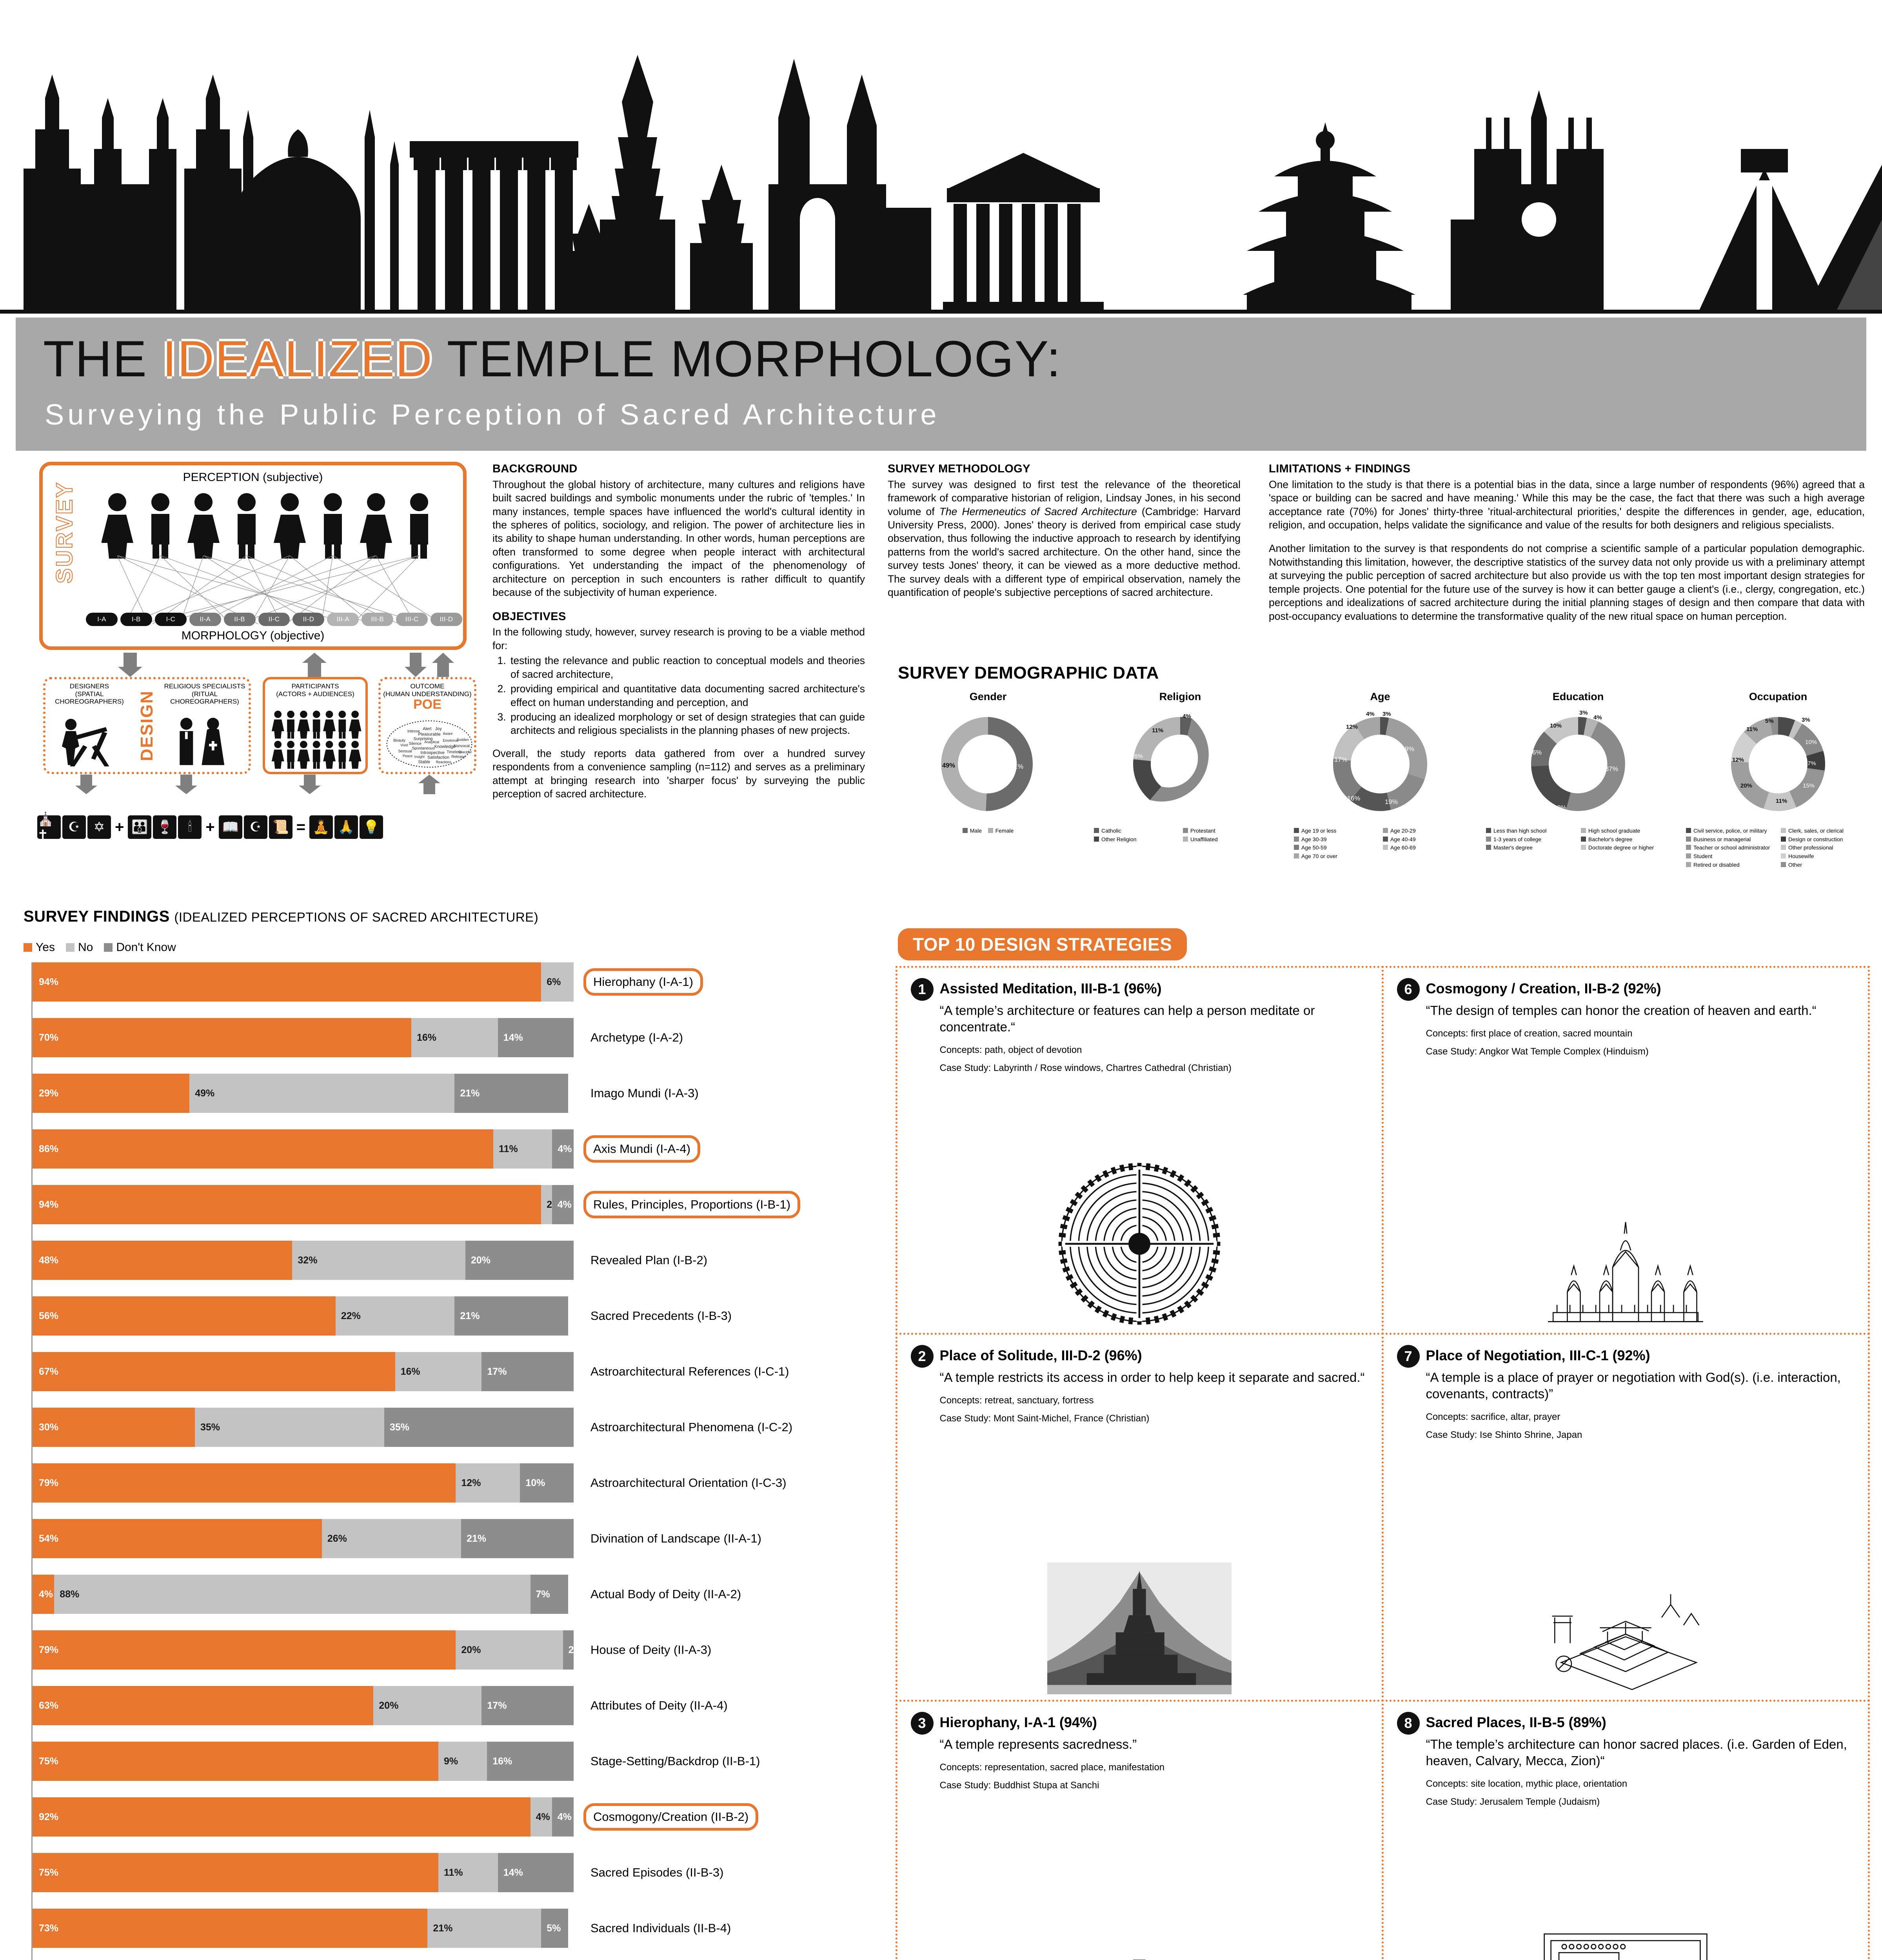  What do you see at coordinates (280, 827) in the screenshot?
I see `torah-scroll-icon: 📜` at bounding box center [280, 827].